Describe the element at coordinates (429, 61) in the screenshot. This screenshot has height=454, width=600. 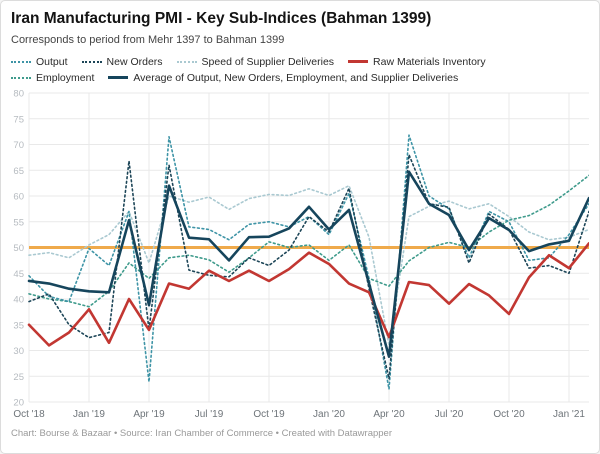
I see `legend-label: Raw Materials Inventory` at that location.